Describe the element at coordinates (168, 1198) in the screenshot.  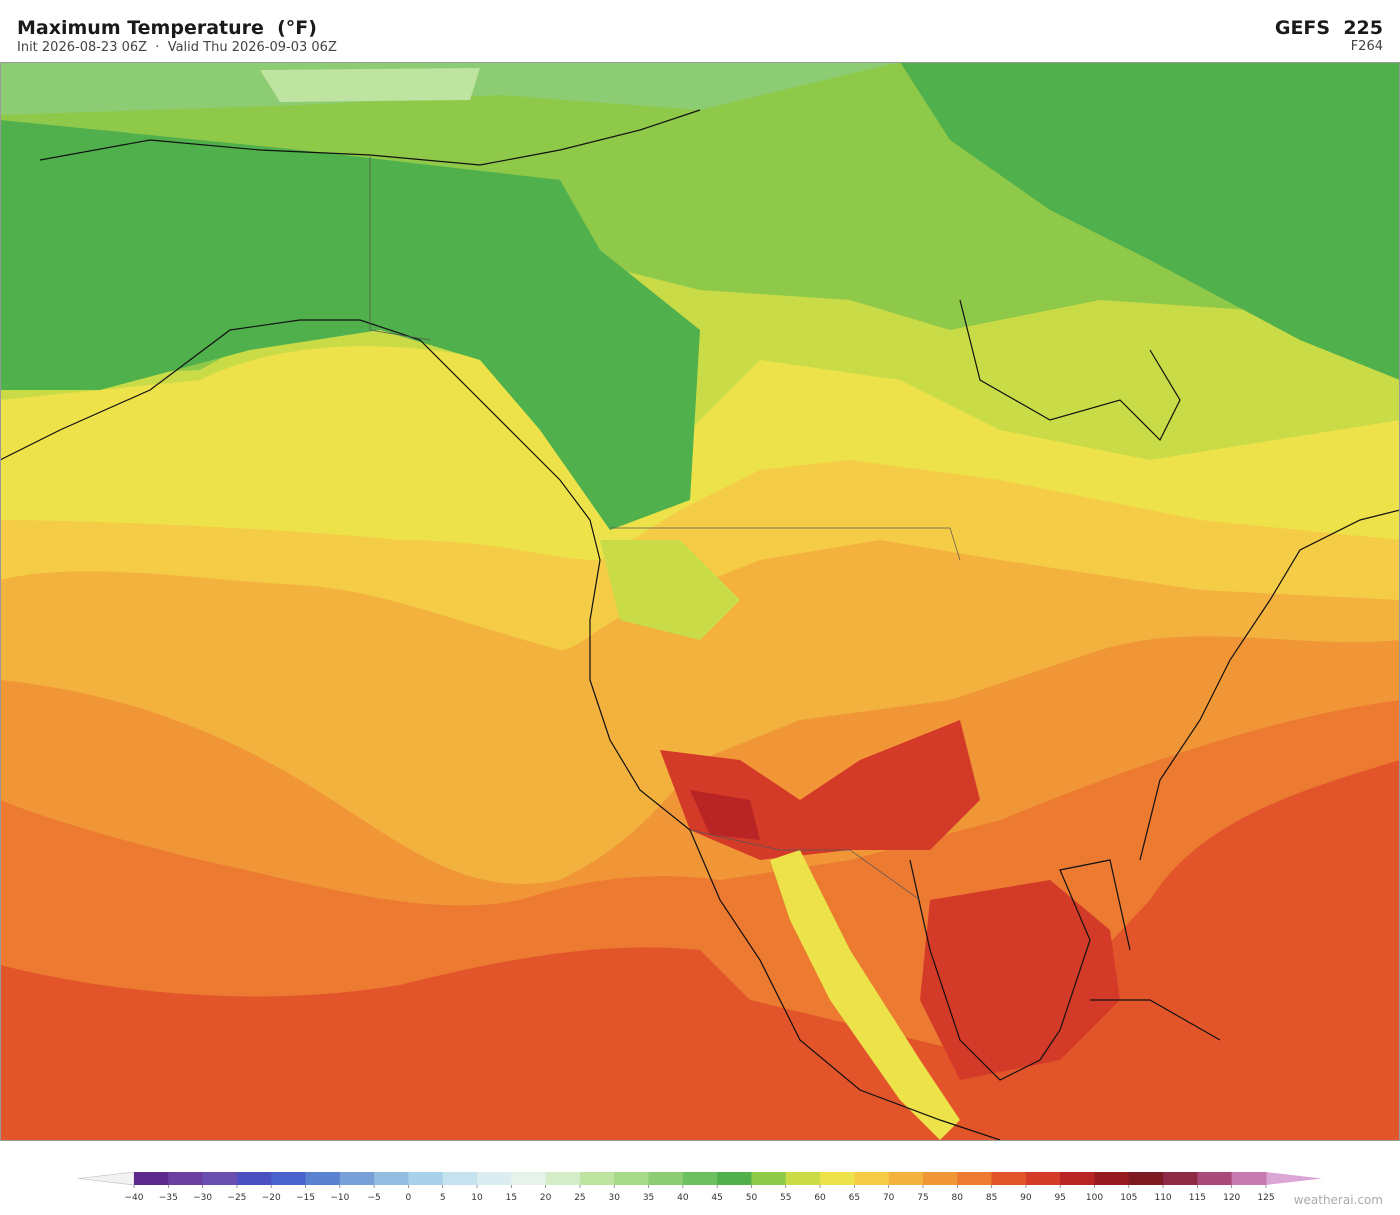
I see `colorbar-tick-label: −35` at that location.